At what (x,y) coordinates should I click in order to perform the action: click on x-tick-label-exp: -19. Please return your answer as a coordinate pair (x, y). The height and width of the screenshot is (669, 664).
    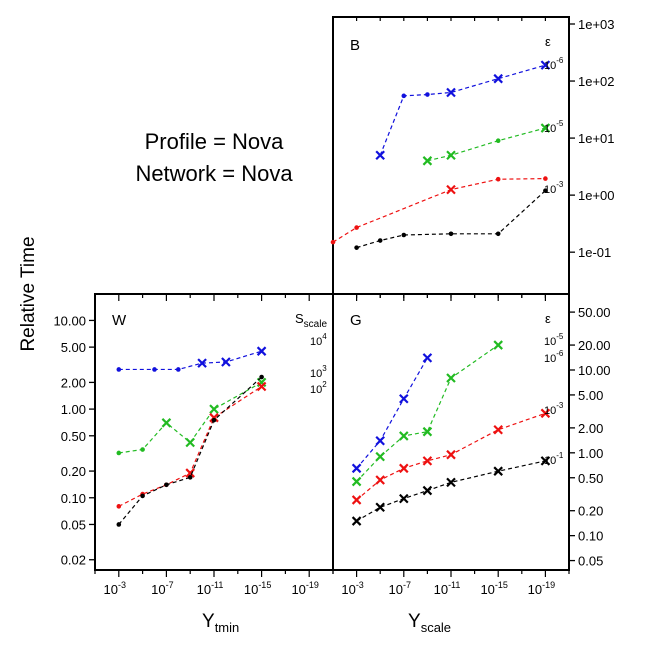
    Looking at the image, I should click on (548, 585).